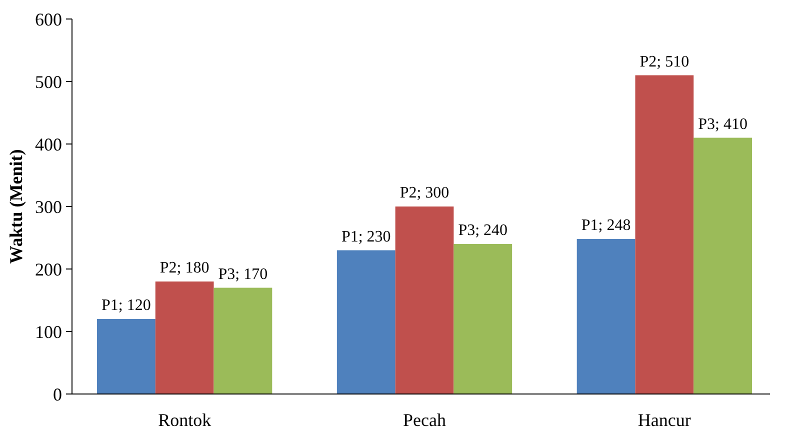  What do you see at coordinates (48, 144) in the screenshot?
I see `y-tick-label: 400` at bounding box center [48, 144].